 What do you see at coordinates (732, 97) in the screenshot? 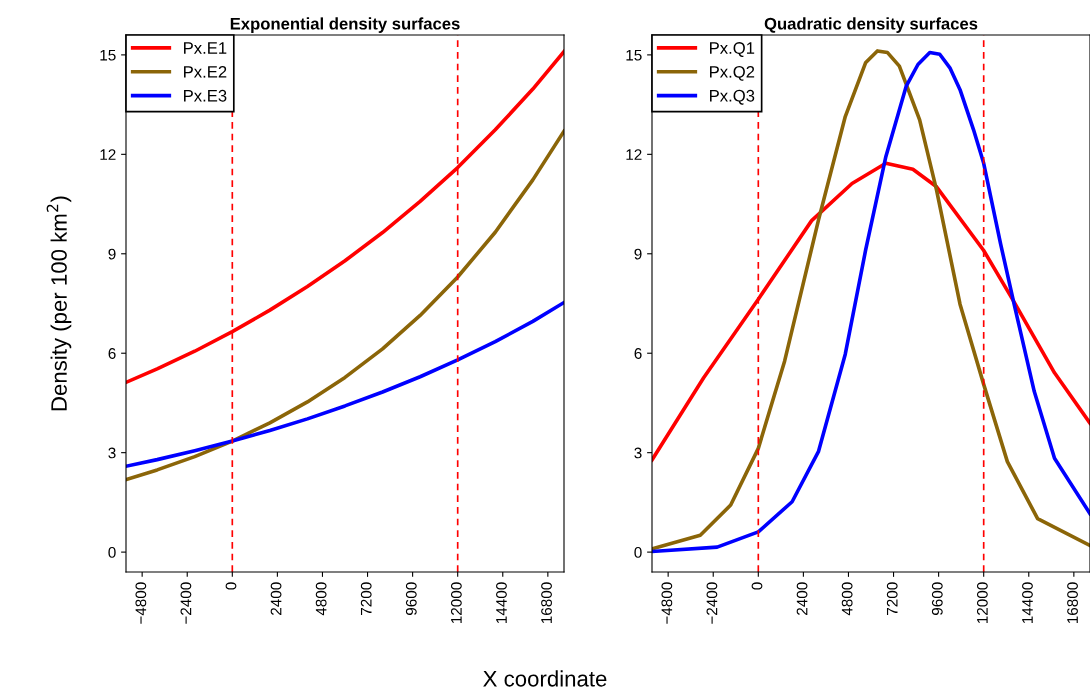
I see `legend-label: Px.Q3` at bounding box center [732, 97].